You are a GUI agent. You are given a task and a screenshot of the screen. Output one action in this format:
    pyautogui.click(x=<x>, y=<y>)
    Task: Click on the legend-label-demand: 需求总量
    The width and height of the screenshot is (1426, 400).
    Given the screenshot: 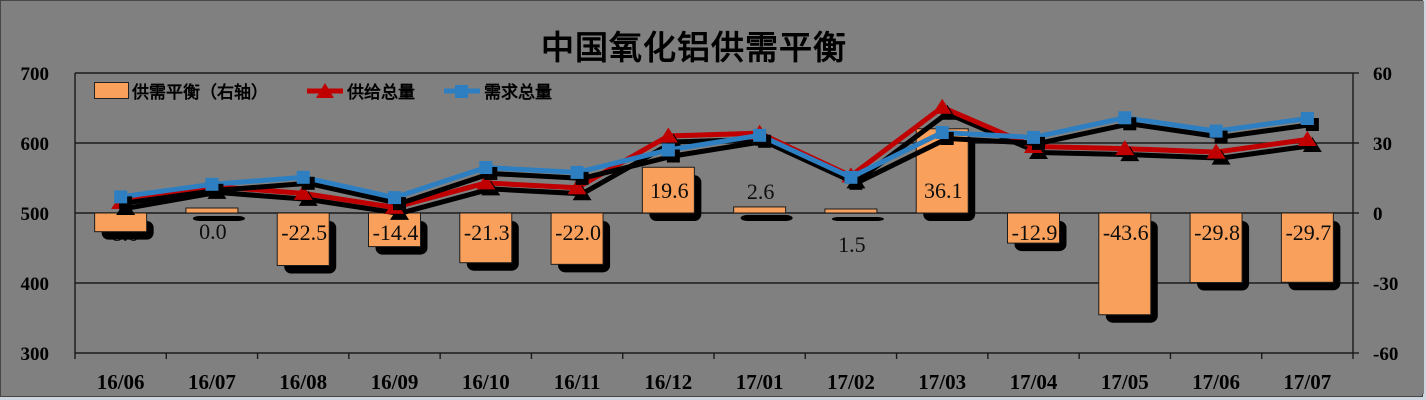 What is the action you would take?
    pyautogui.click(x=518, y=92)
    